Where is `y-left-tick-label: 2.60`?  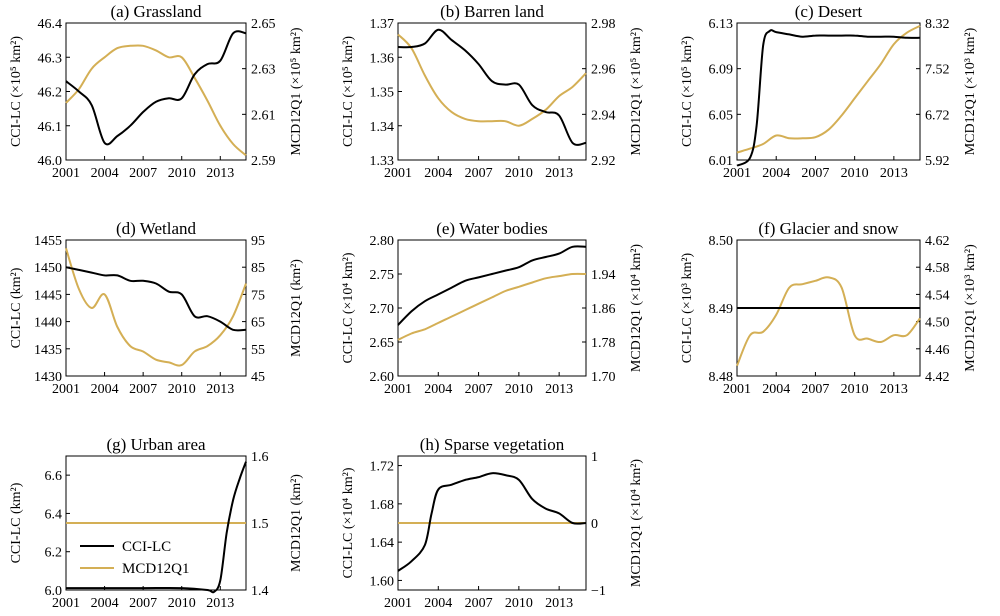
y-left-tick-label: 2.60 is located at coordinates (382, 377).